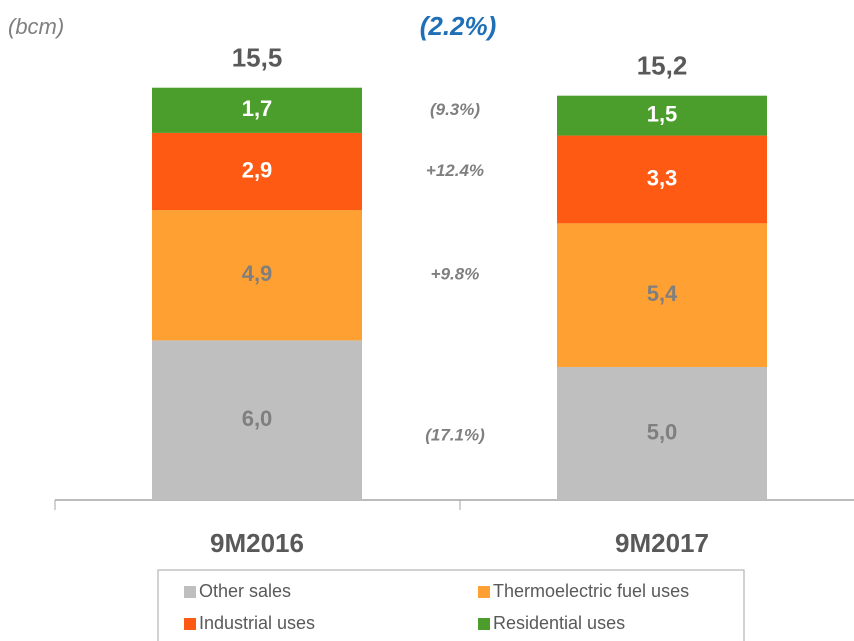 This screenshot has width=854, height=641. Describe the element at coordinates (591, 591) in the screenshot. I see `legend-label: Thermoelectric fuel uses` at that location.